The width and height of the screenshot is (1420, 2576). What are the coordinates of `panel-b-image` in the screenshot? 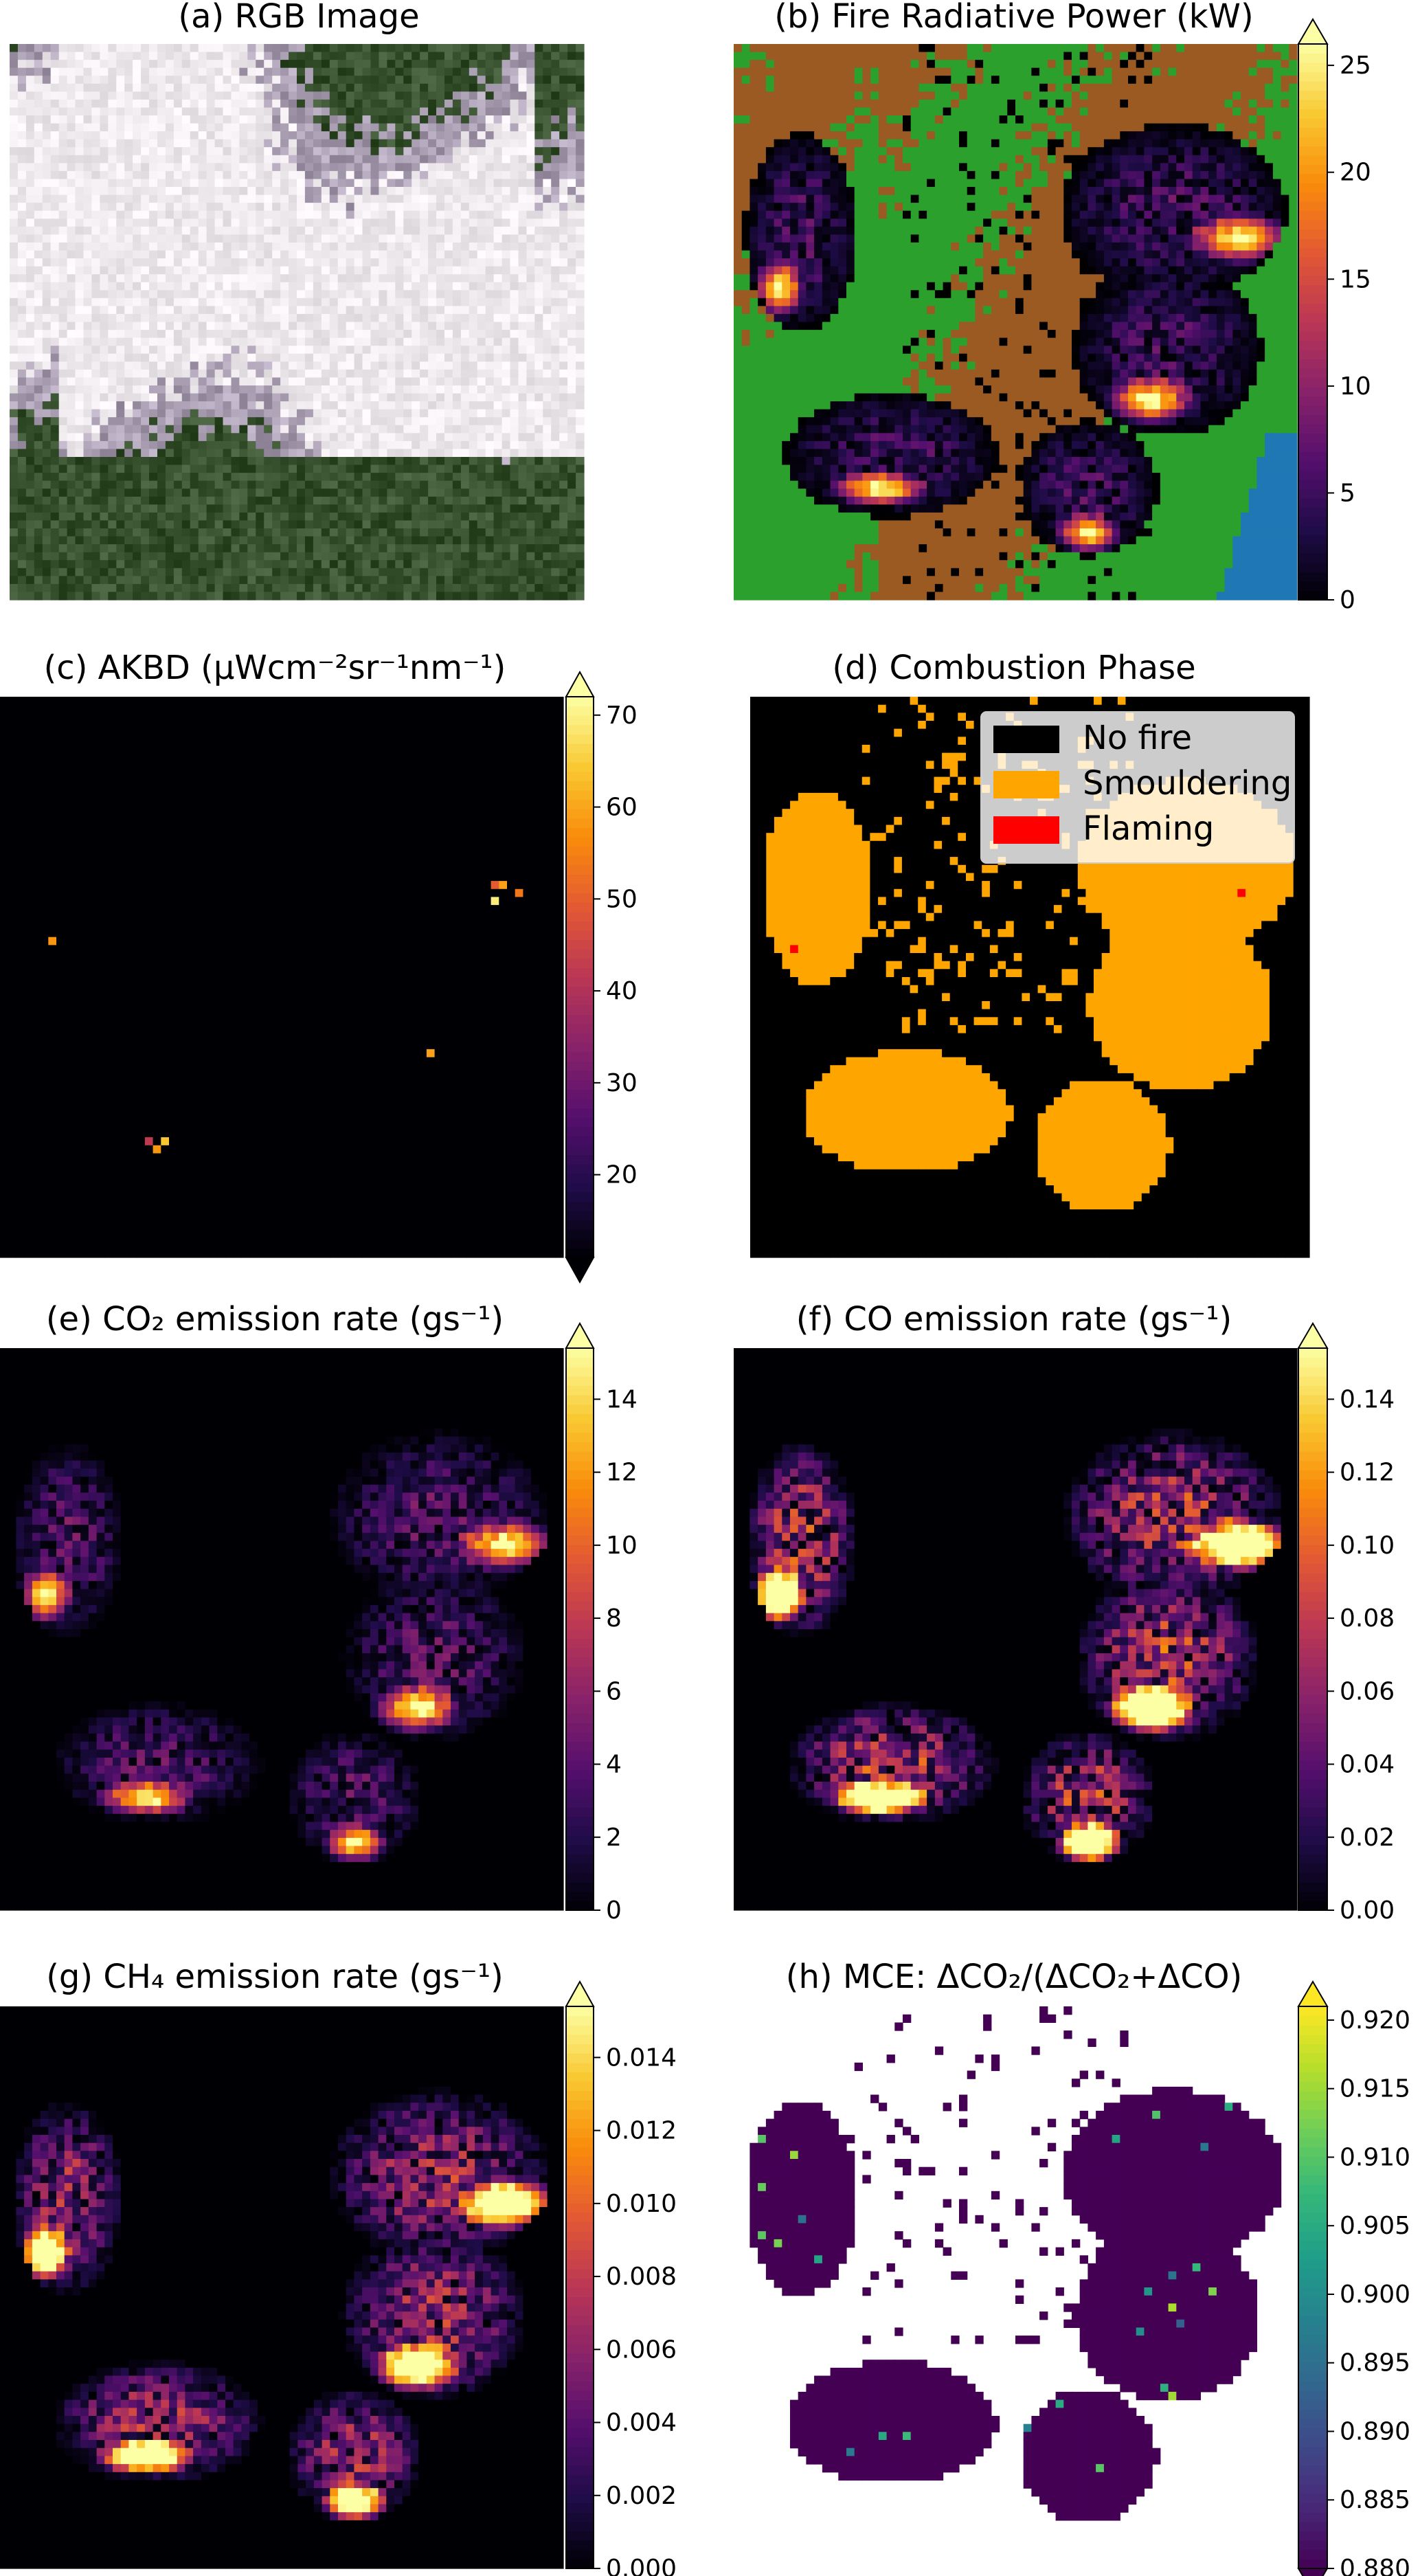 It's located at (1016, 322).